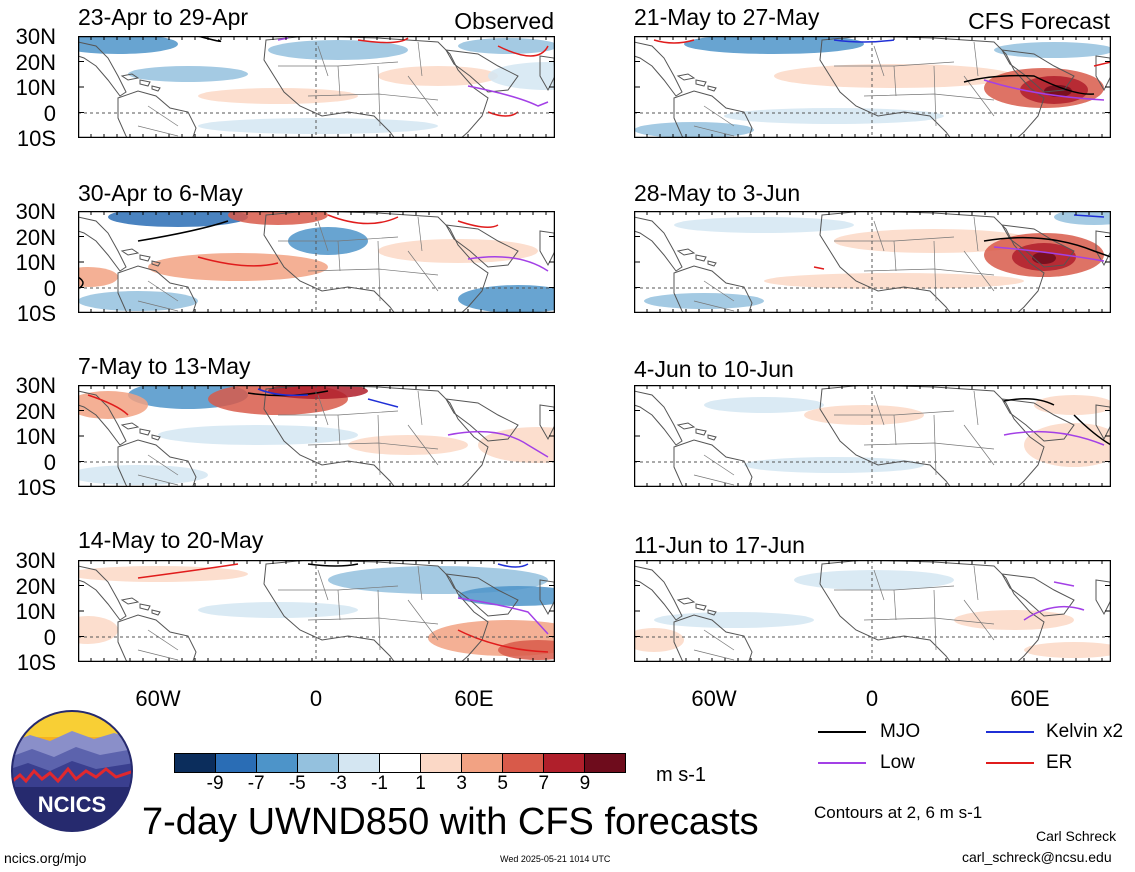  I want to click on panel-title-4: 14-May to 20-May, so click(171, 540).